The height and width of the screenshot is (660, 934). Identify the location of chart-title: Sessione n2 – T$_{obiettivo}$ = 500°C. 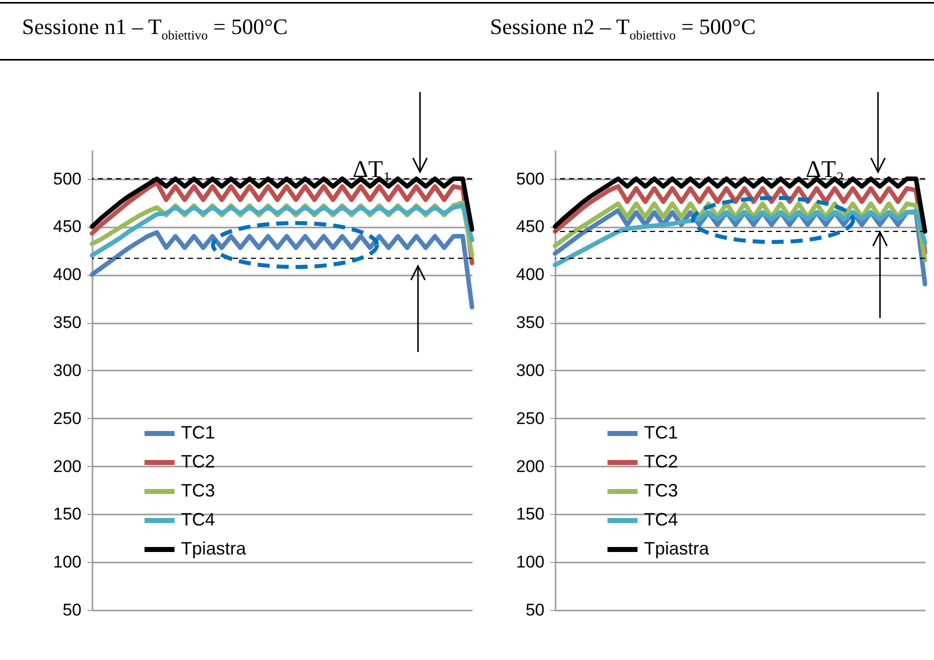
(623, 29).